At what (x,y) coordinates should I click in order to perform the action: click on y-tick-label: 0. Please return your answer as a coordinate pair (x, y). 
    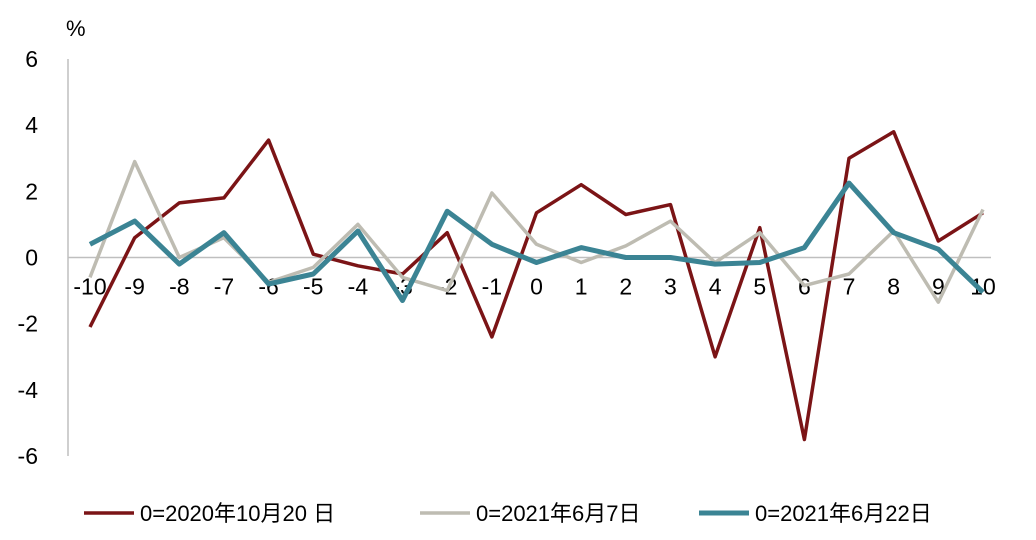
    Looking at the image, I should click on (31, 258).